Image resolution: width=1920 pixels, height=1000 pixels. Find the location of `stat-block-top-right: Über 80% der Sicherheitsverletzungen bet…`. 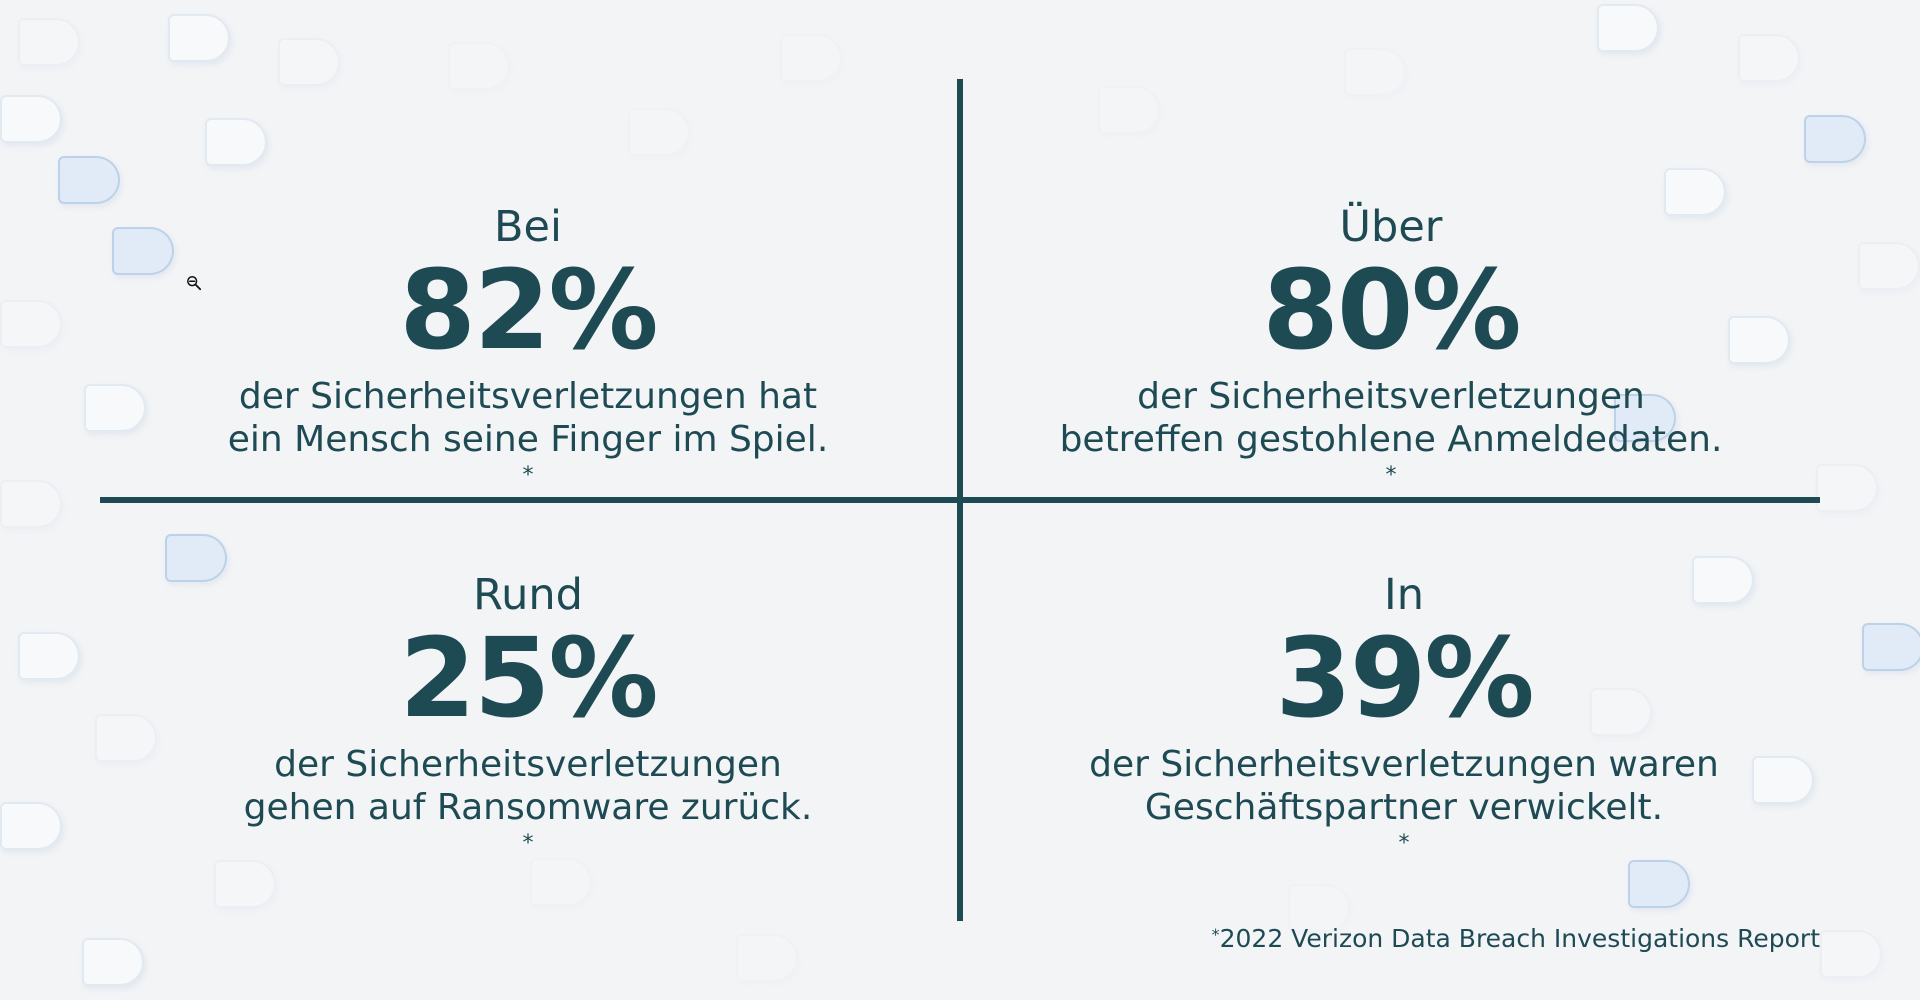

stat-block-top-right: Über 80% der Sicherheitsverletzungen bet… is located at coordinates (1391, 355).